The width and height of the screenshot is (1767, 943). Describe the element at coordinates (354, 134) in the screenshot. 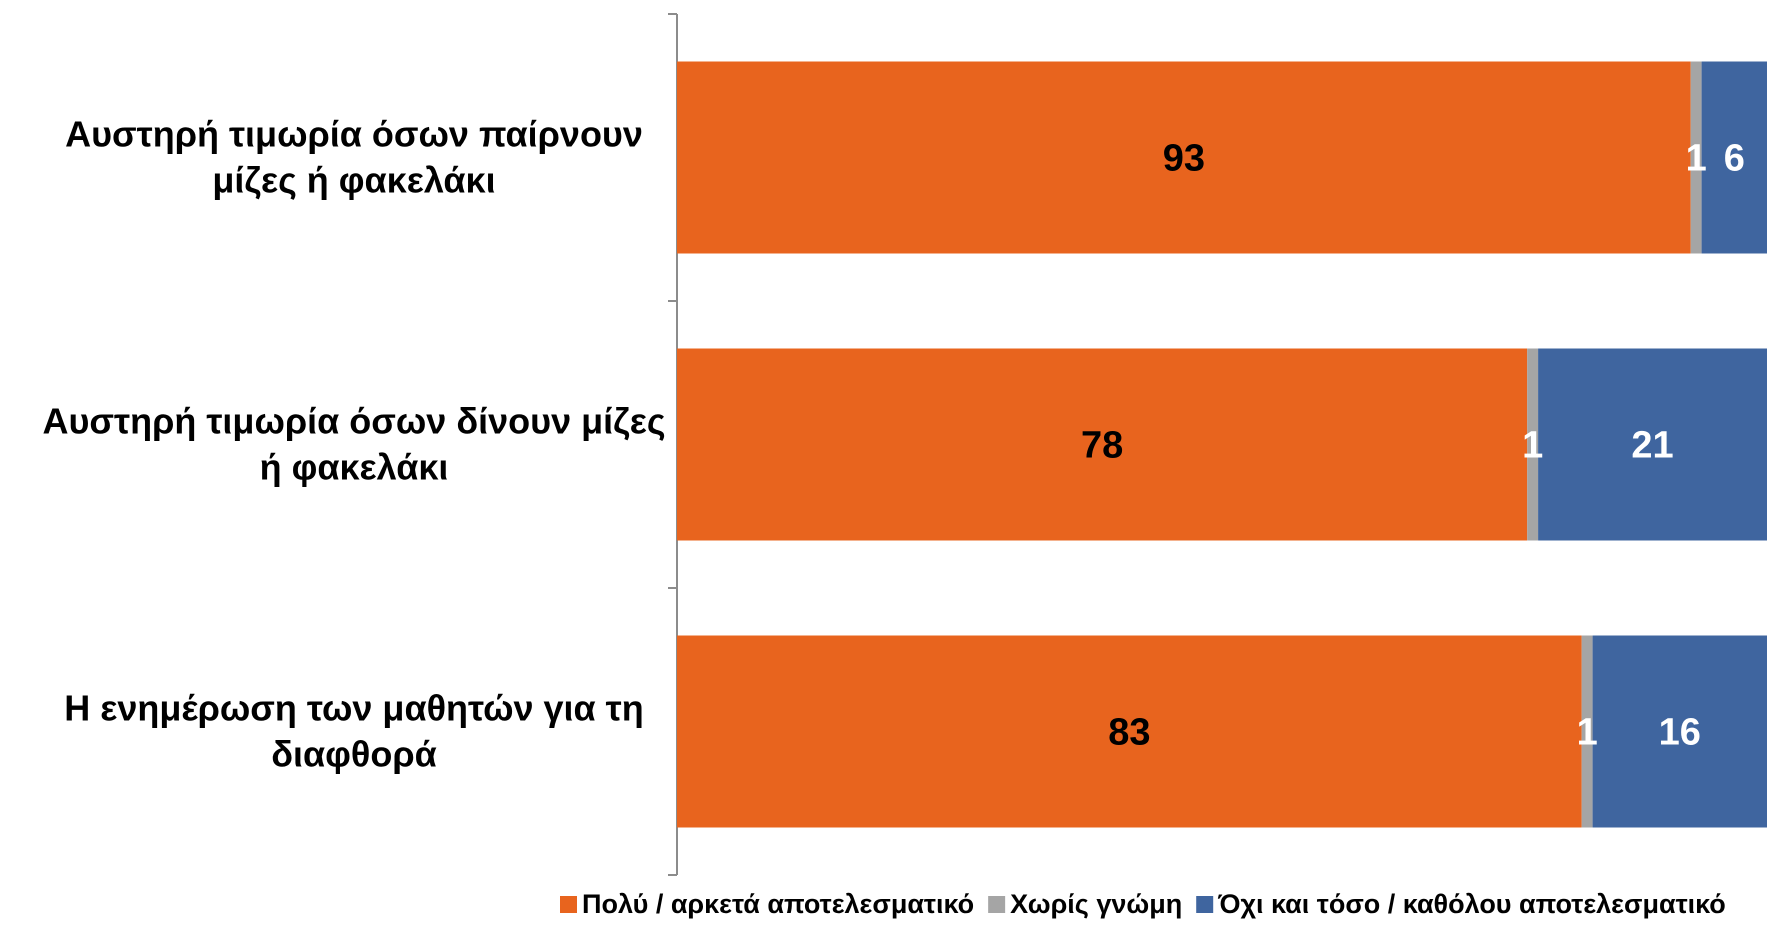

I see `category-label: Αυστηρή τιμωρία όσων παίρνουν` at that location.